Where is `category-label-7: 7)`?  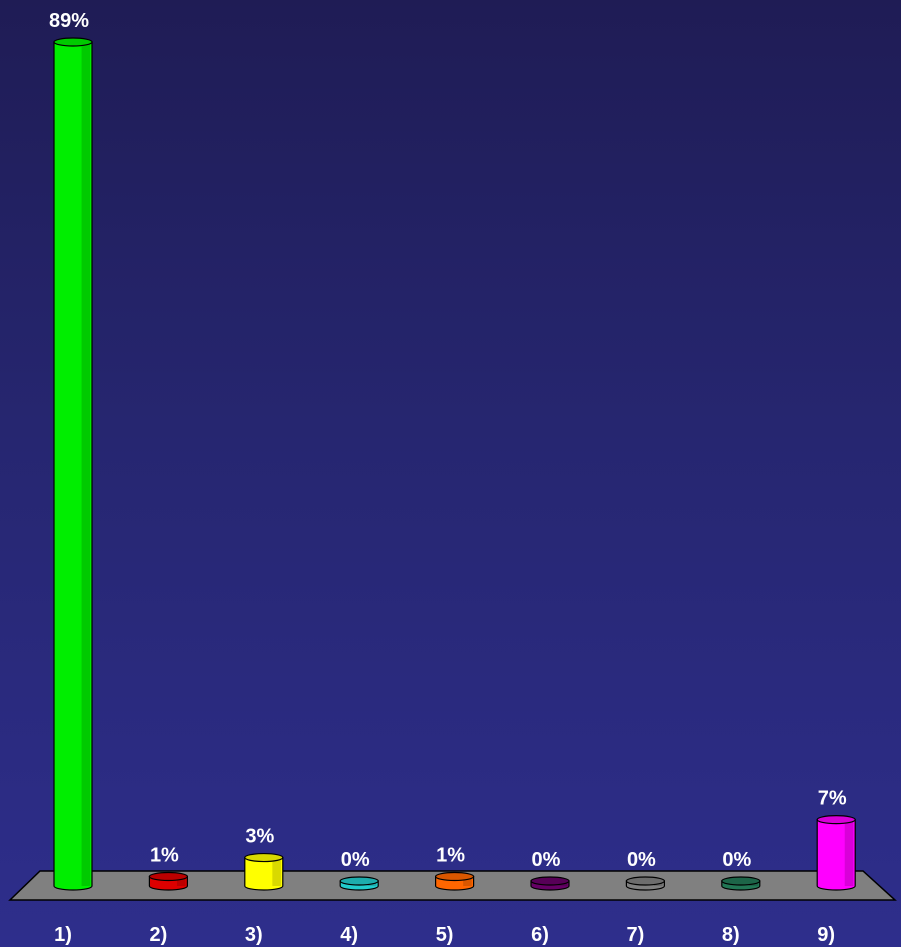 category-label-7: 7) is located at coordinates (636, 935).